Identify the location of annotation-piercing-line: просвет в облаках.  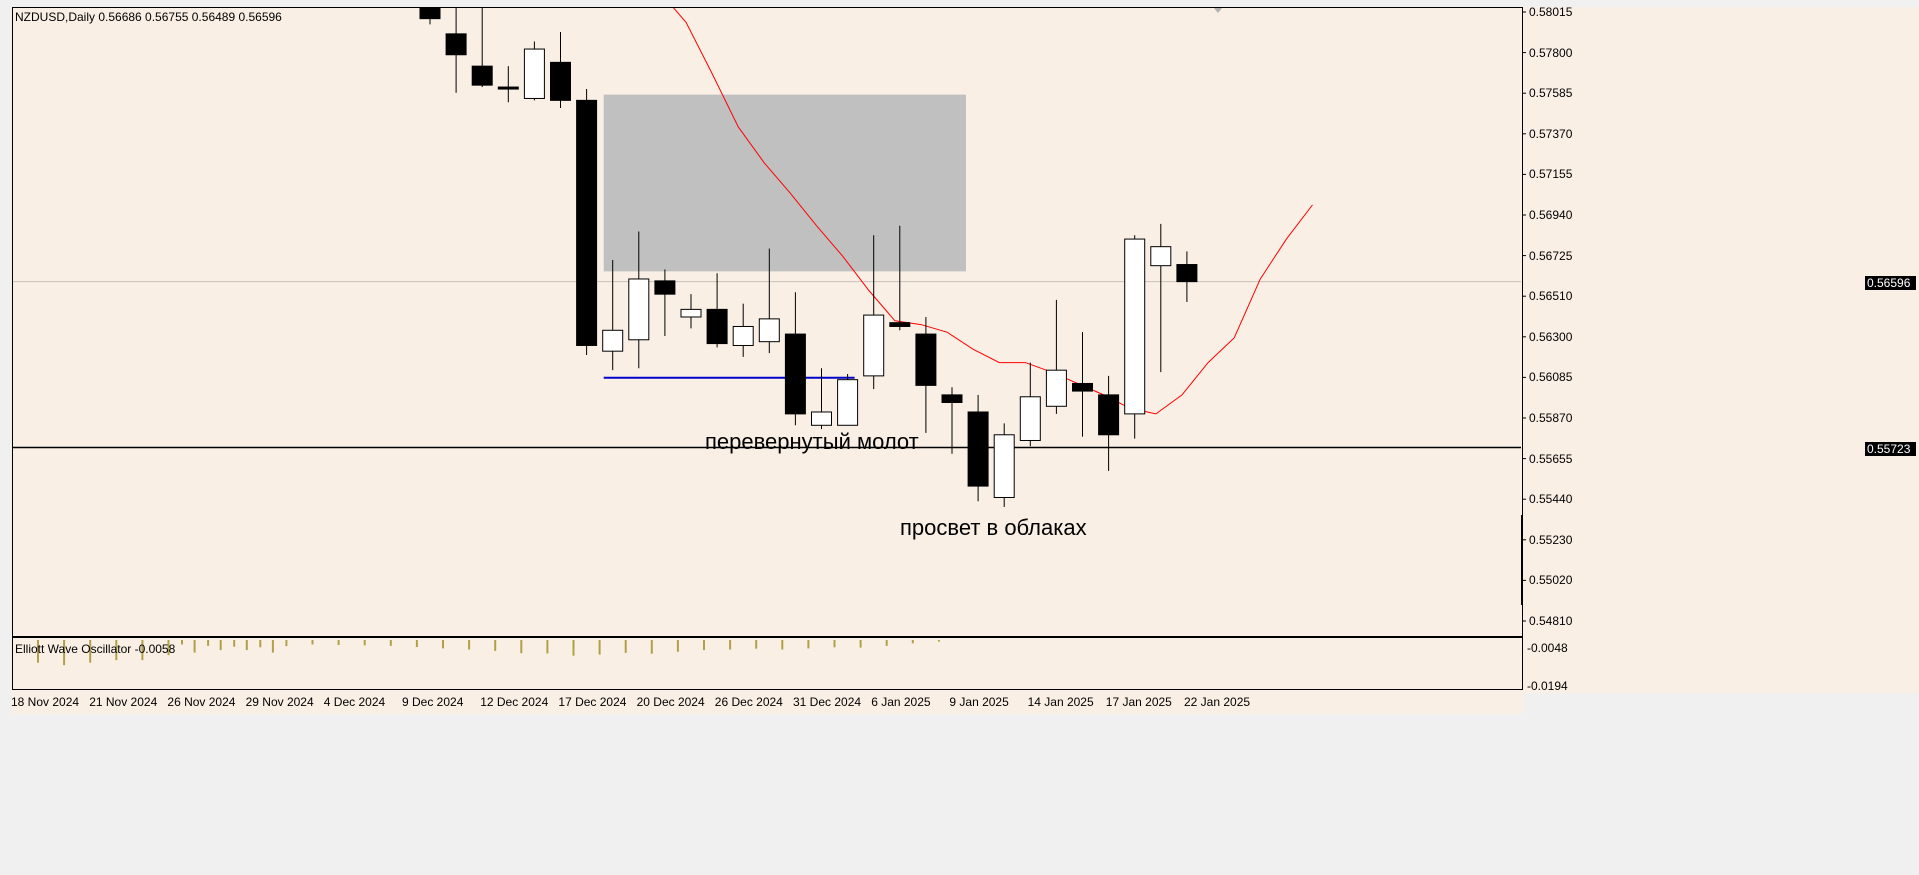
(993, 527).